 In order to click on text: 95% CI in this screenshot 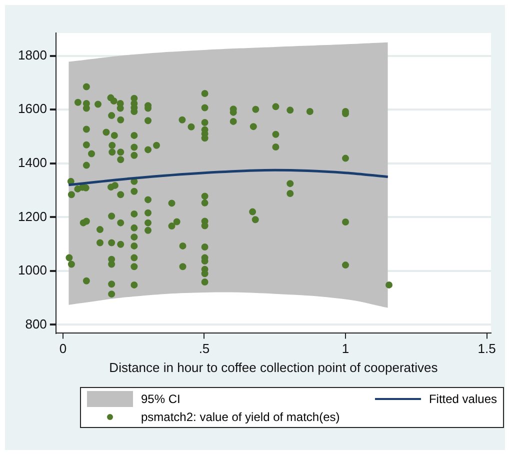, I will do `click(160, 399)`.